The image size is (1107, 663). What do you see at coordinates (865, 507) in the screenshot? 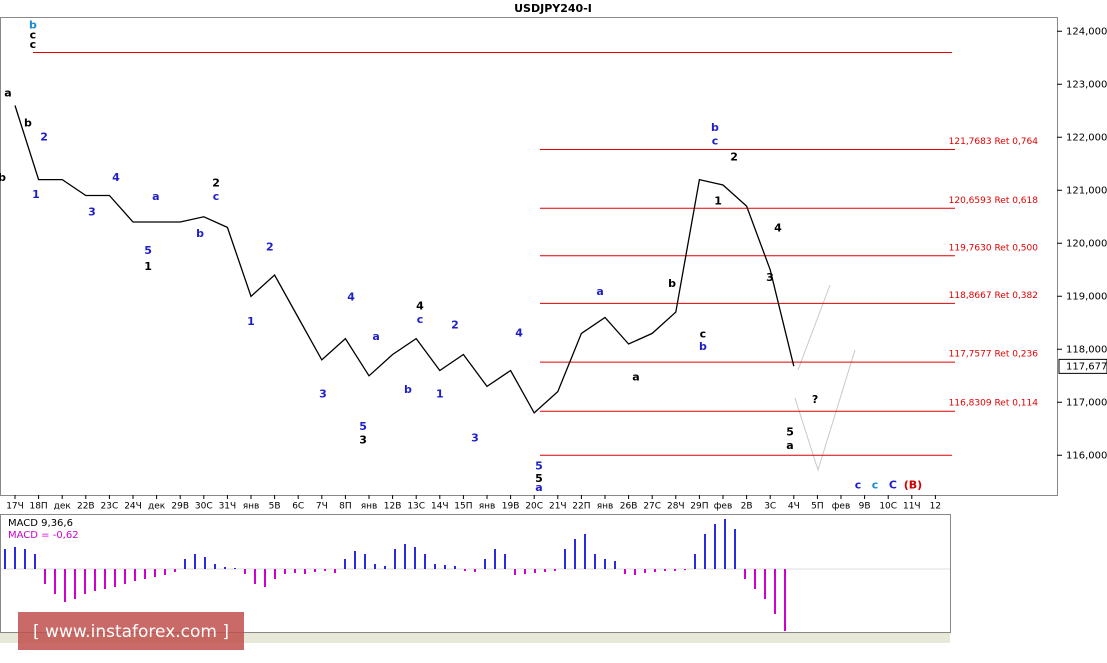
I see `x-tick-label: 9В` at bounding box center [865, 507].